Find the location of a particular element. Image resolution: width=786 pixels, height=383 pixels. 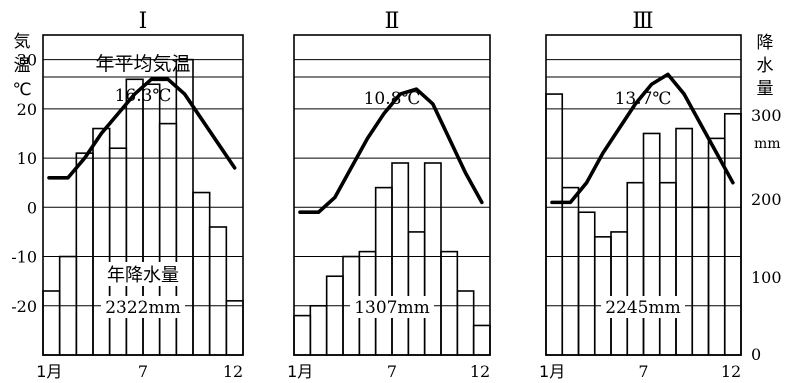

annual-precipitation-label: 年降水量 is located at coordinates (143, 275).